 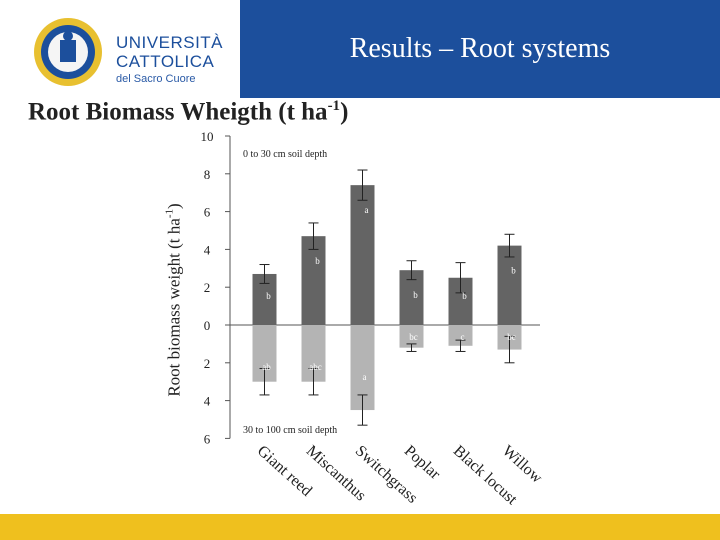 I want to click on slide-title: Root Biomass Wheigth (t ha-1), so click(x=188, y=112).